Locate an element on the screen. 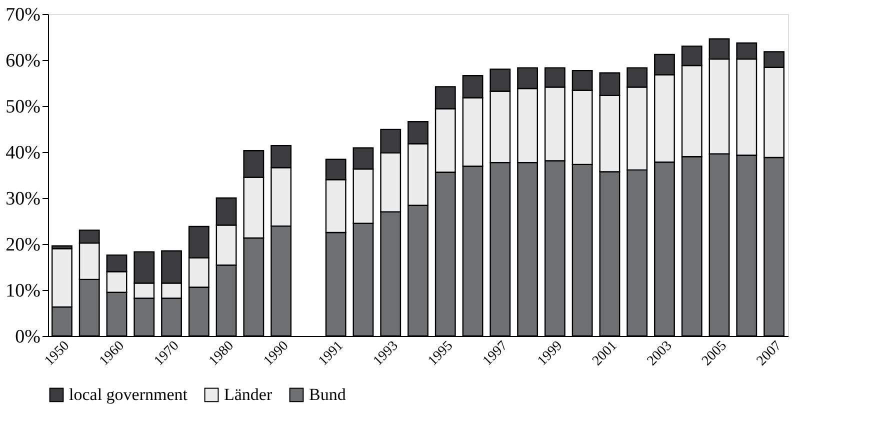  y-tick-label: 0% is located at coordinates (28, 337).